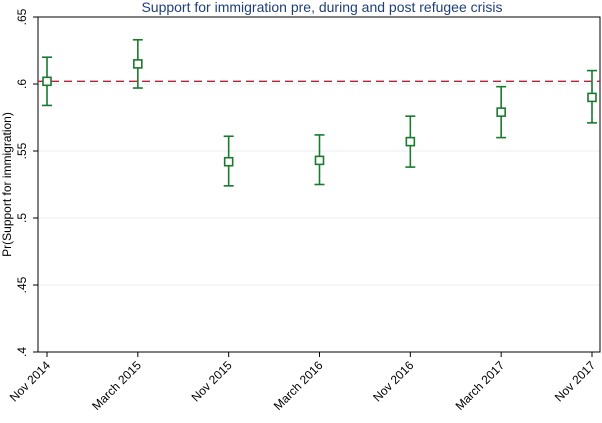  What do you see at coordinates (26, 182) in the screenshot?
I see `y-axis-ticks: .4 .45 .5 .55 .6 .65` at bounding box center [26, 182].